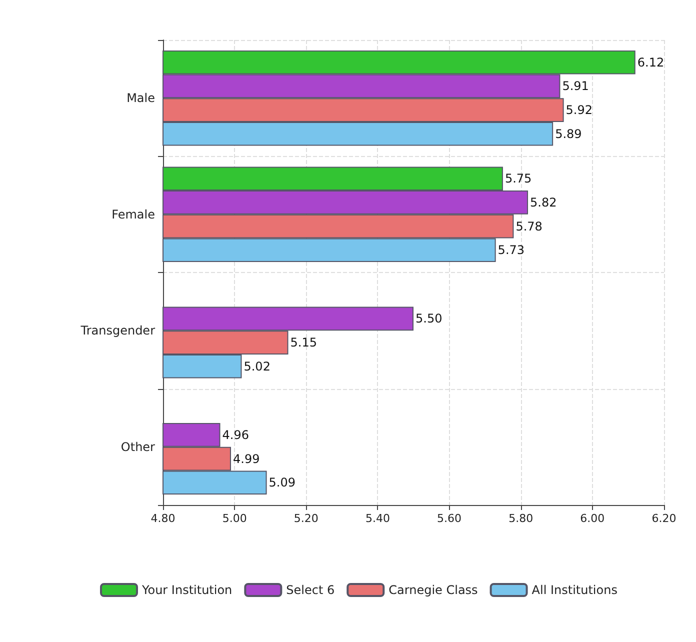 This screenshot has height=642, width=696. Describe the element at coordinates (543, 202) in the screenshot. I see `data-label: 5.82` at that location.